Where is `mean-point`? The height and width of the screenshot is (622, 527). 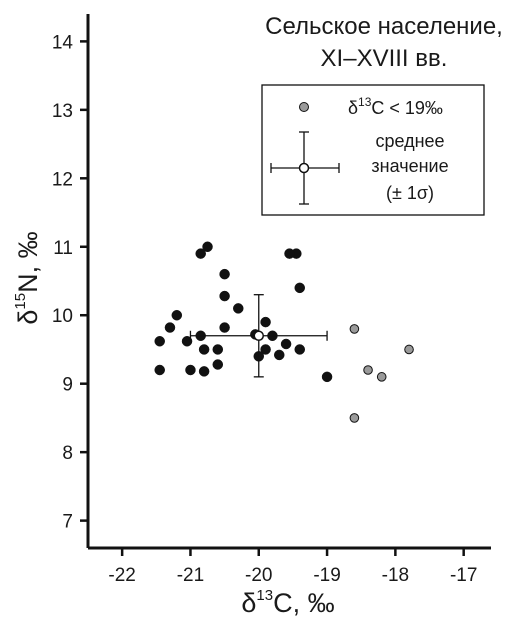 mean-point is located at coordinates (259, 336).